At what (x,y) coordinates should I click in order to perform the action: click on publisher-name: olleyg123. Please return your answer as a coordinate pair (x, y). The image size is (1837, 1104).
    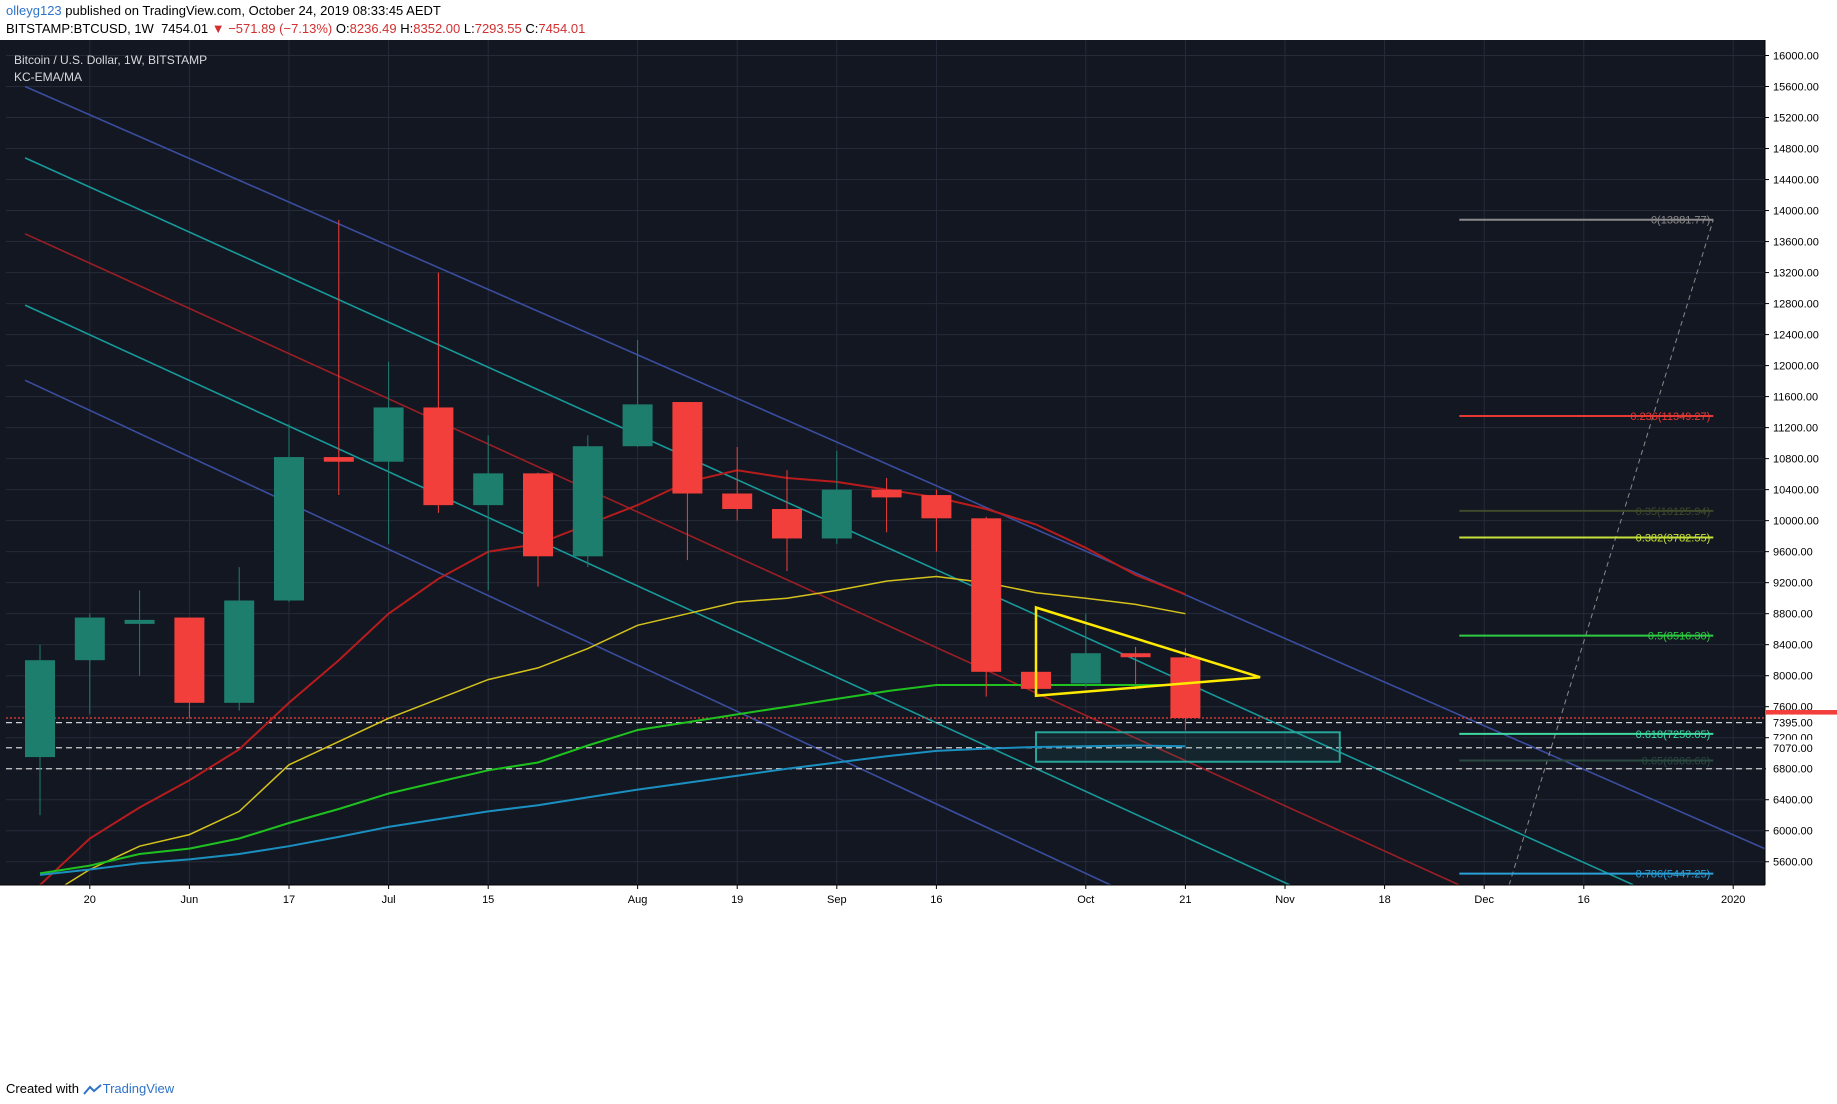
    Looking at the image, I should click on (34, 10).